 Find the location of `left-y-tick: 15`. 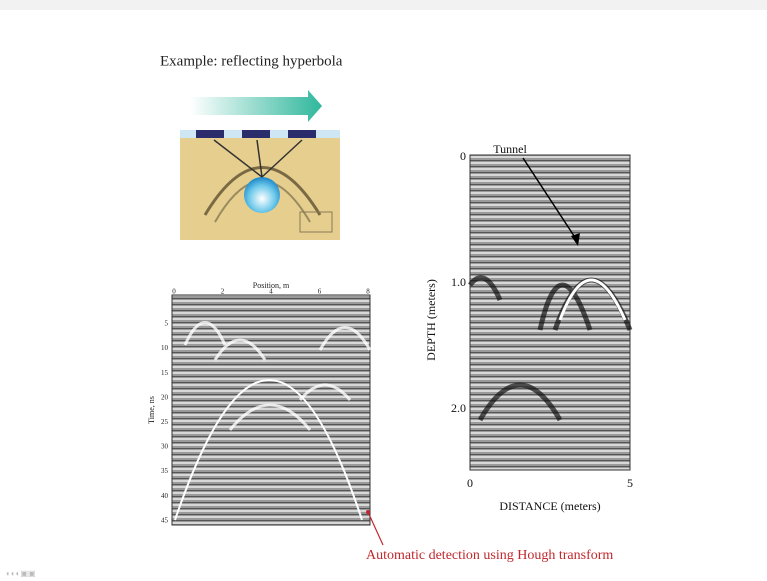

left-y-tick: 15 is located at coordinates (165, 373).